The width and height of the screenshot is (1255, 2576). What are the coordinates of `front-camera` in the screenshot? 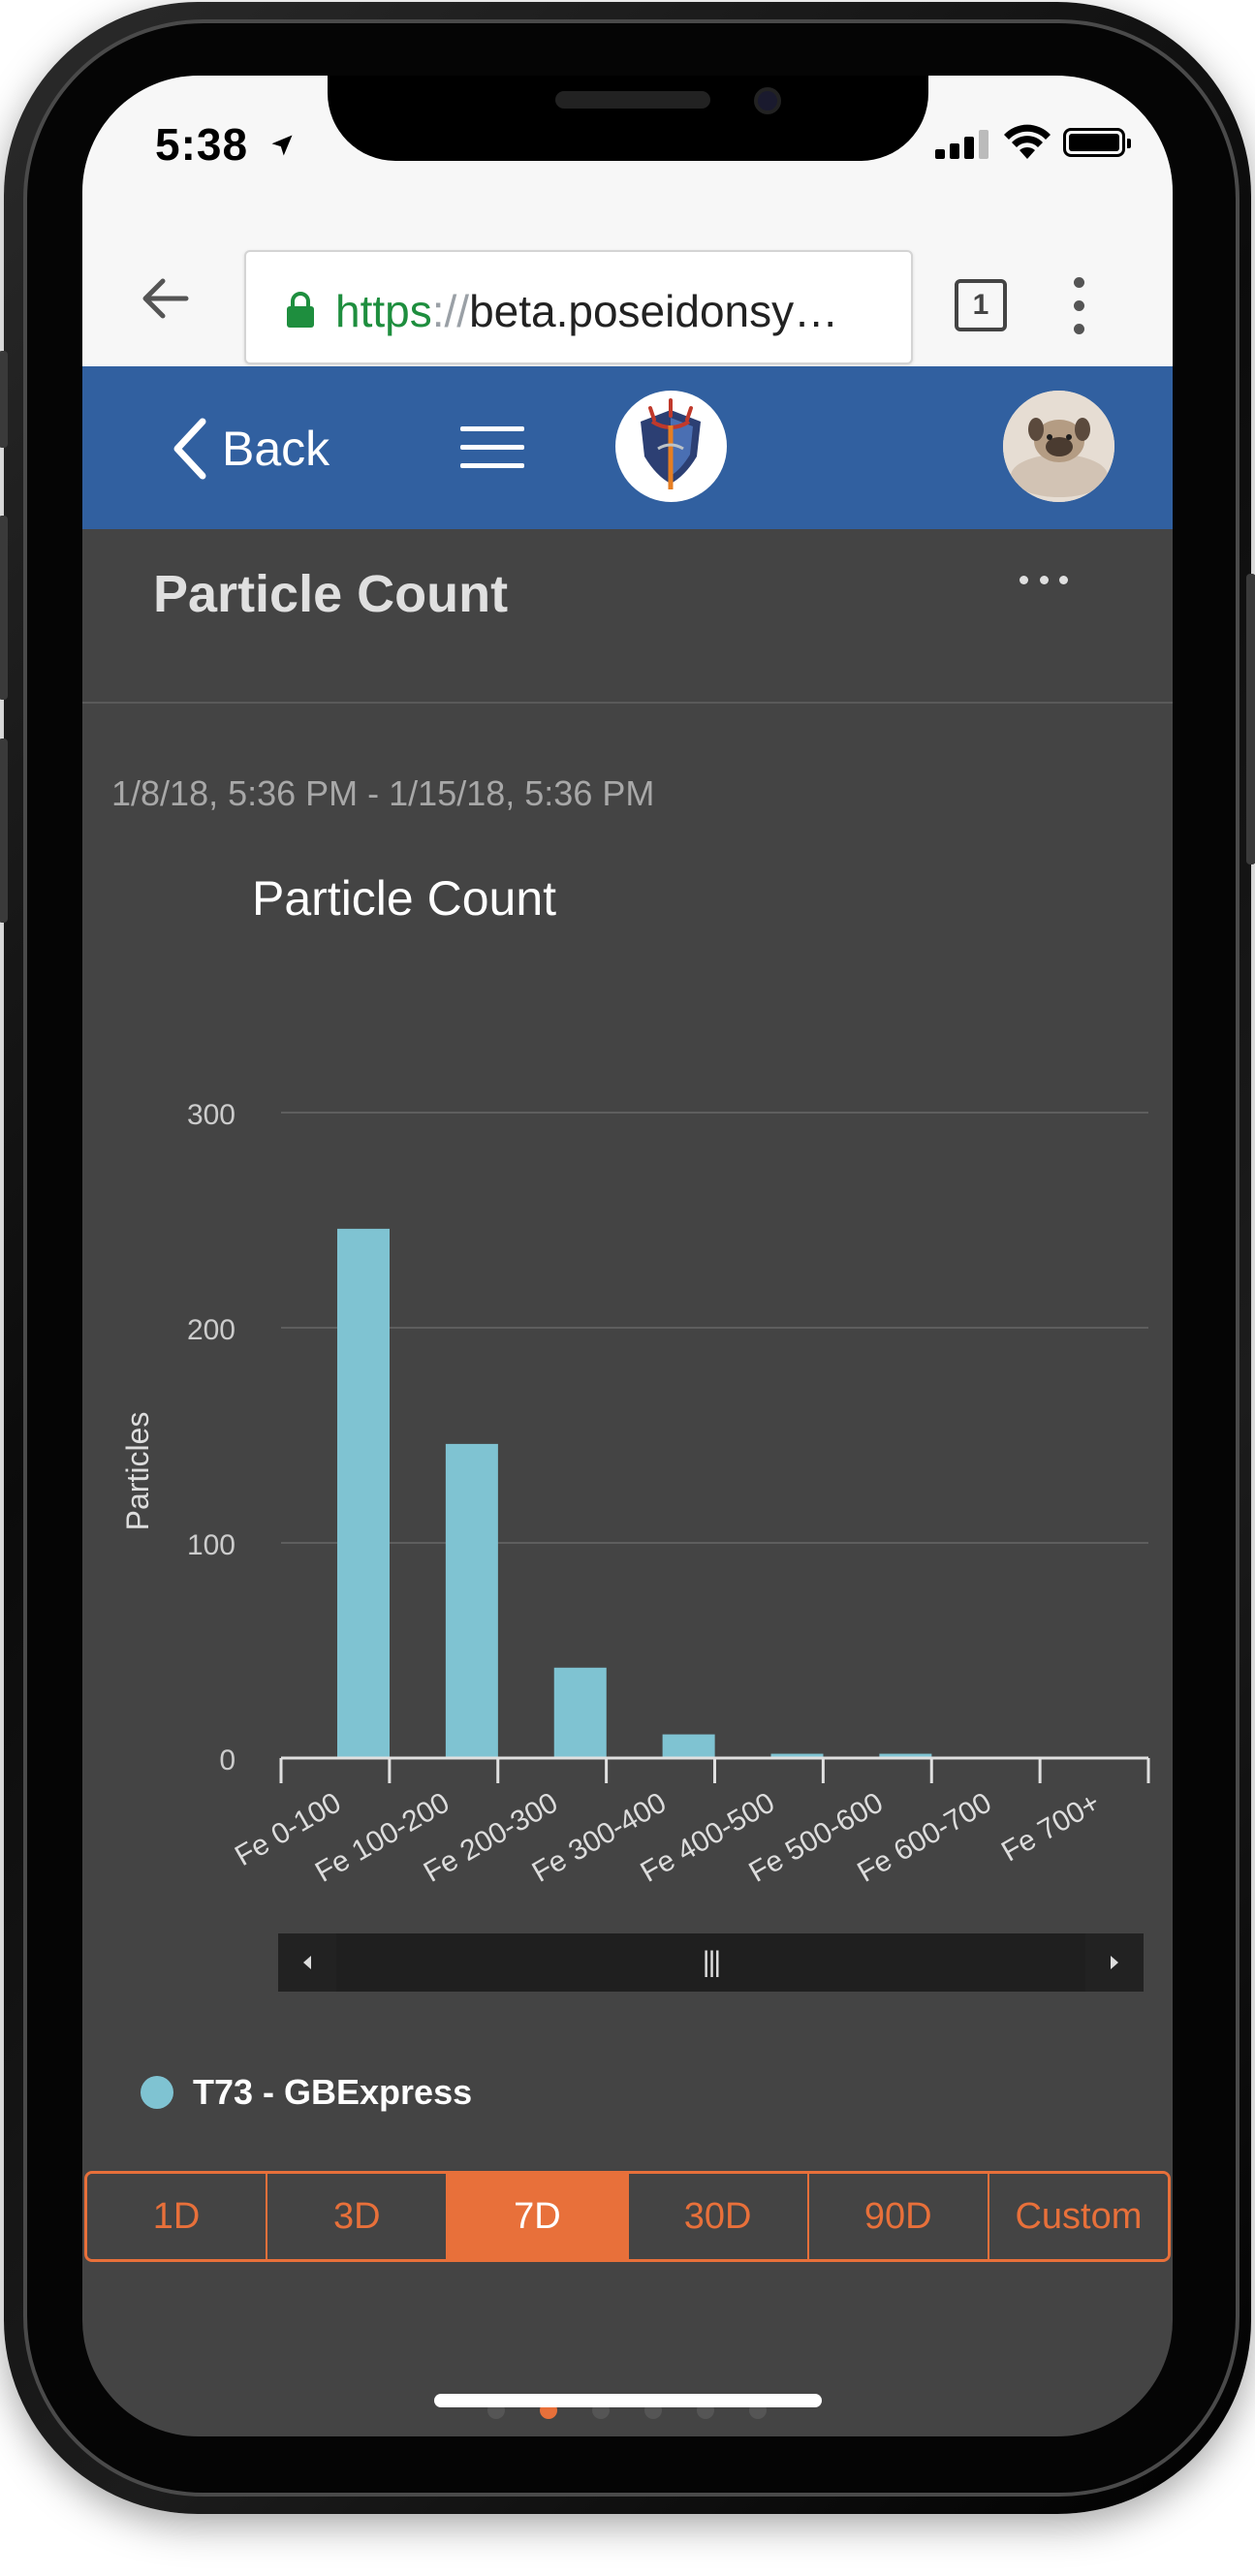 It's located at (767, 100).